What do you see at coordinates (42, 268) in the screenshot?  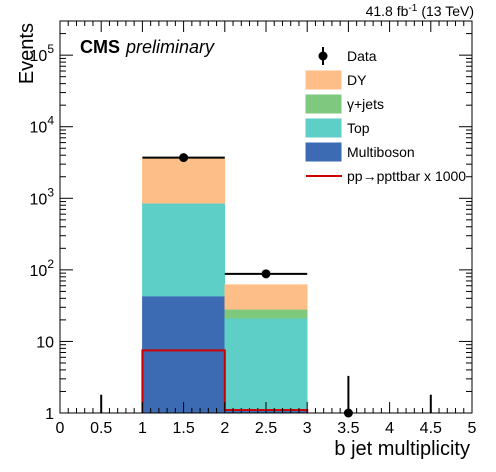 I see `y-tick-label: 10²` at bounding box center [42, 268].